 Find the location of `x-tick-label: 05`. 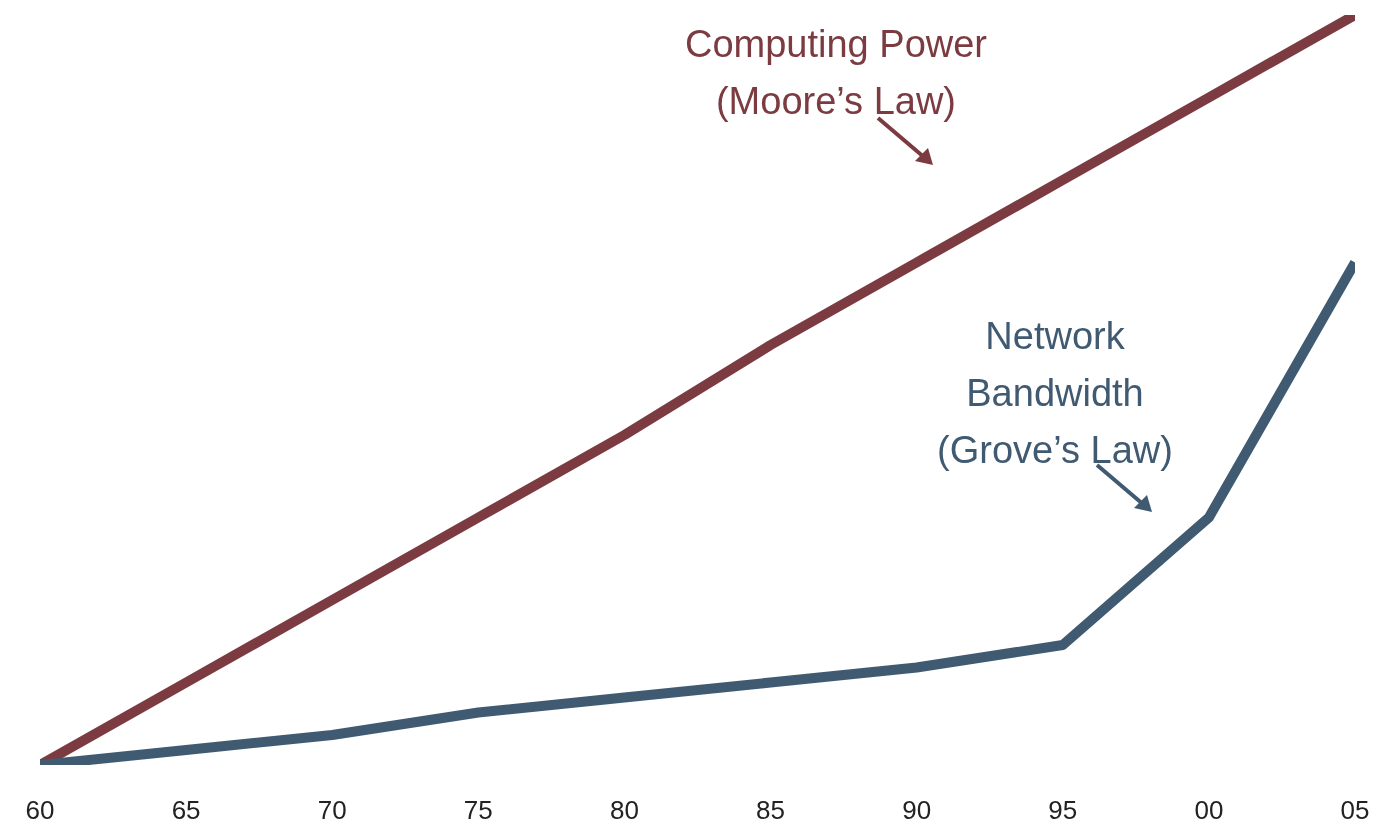

x-tick-label: 05 is located at coordinates (1355, 810).